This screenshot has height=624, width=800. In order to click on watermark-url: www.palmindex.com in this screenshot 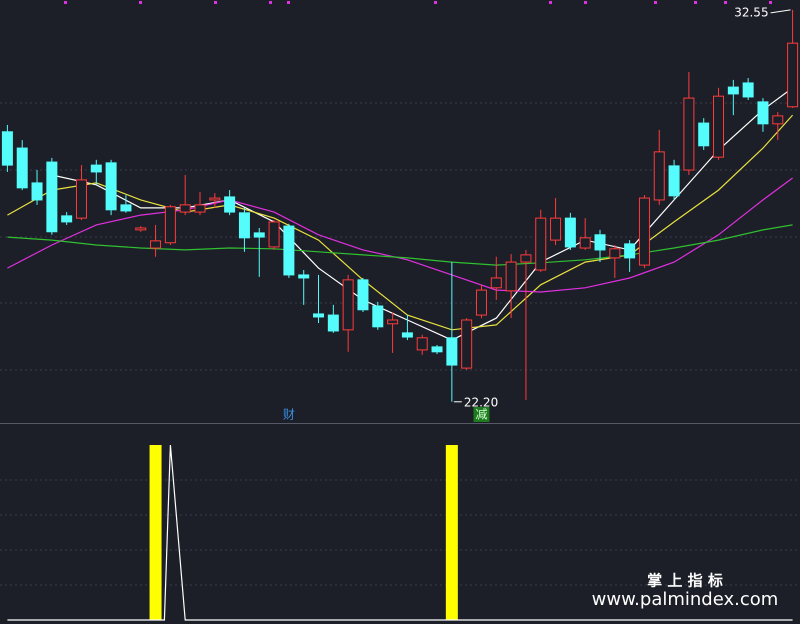, I will do `click(685, 599)`.